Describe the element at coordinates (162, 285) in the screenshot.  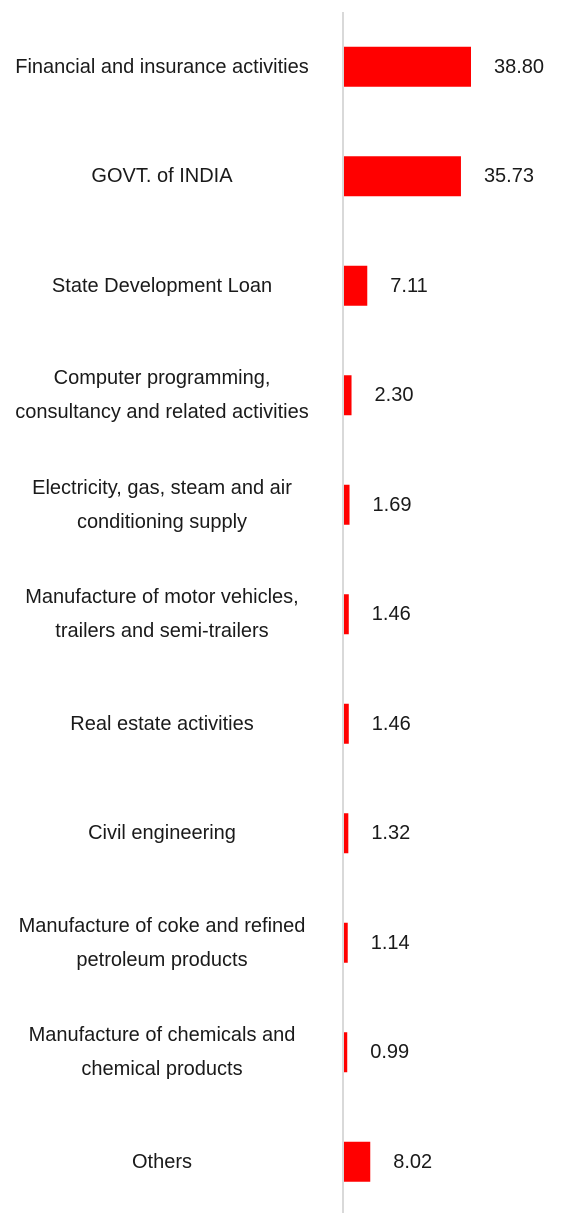
I see `category-label: State Development Loan` at that location.